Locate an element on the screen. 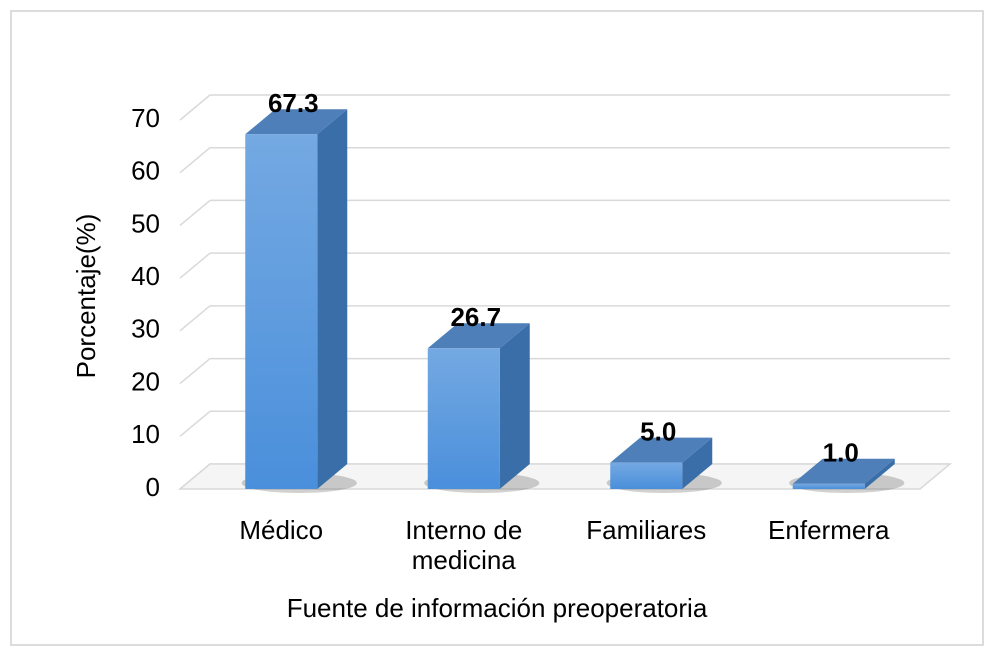 The image size is (994, 656). y-axis-title: Porcentaje(%) is located at coordinates (86, 296).